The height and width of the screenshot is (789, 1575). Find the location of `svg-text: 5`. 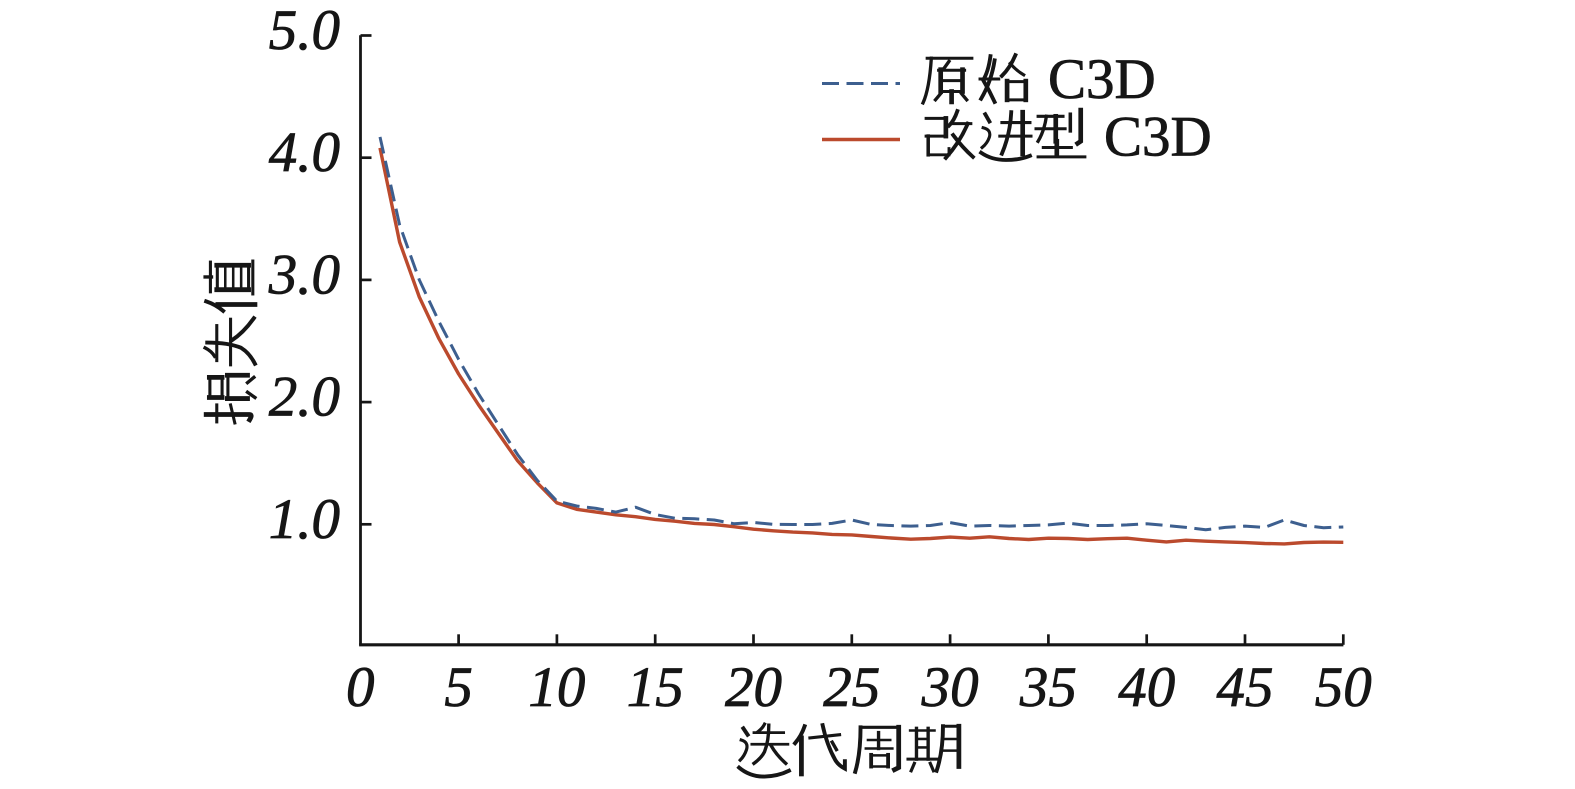

svg-text: 5 is located at coordinates (458, 687).